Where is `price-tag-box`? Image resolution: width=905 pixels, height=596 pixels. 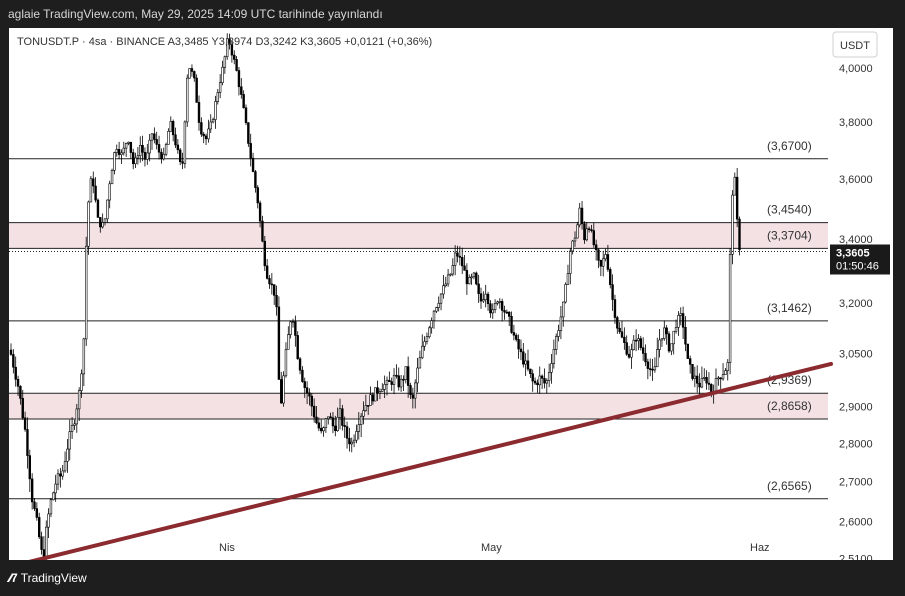
price-tag-box is located at coordinates (860, 259).